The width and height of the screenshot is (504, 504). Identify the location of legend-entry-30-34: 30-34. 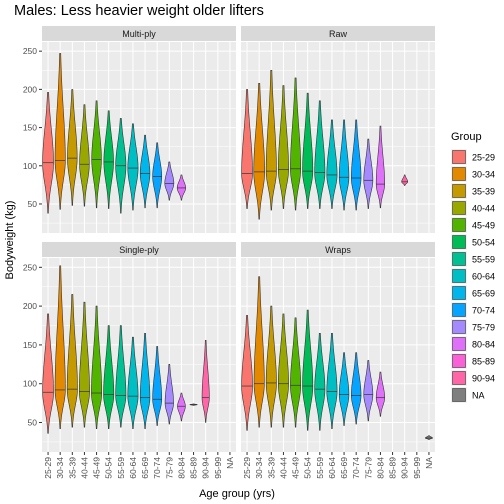
(473, 174).